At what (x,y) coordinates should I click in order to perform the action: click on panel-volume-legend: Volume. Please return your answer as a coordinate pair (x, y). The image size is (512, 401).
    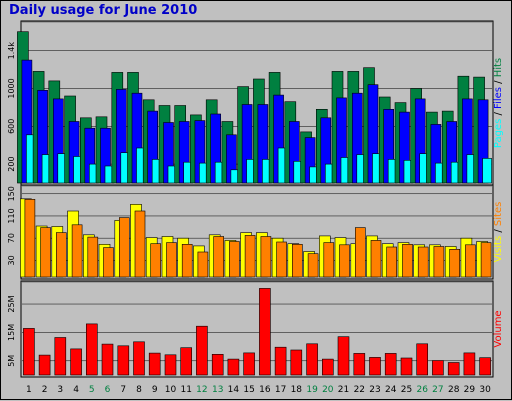
    Looking at the image, I should click on (498, 328).